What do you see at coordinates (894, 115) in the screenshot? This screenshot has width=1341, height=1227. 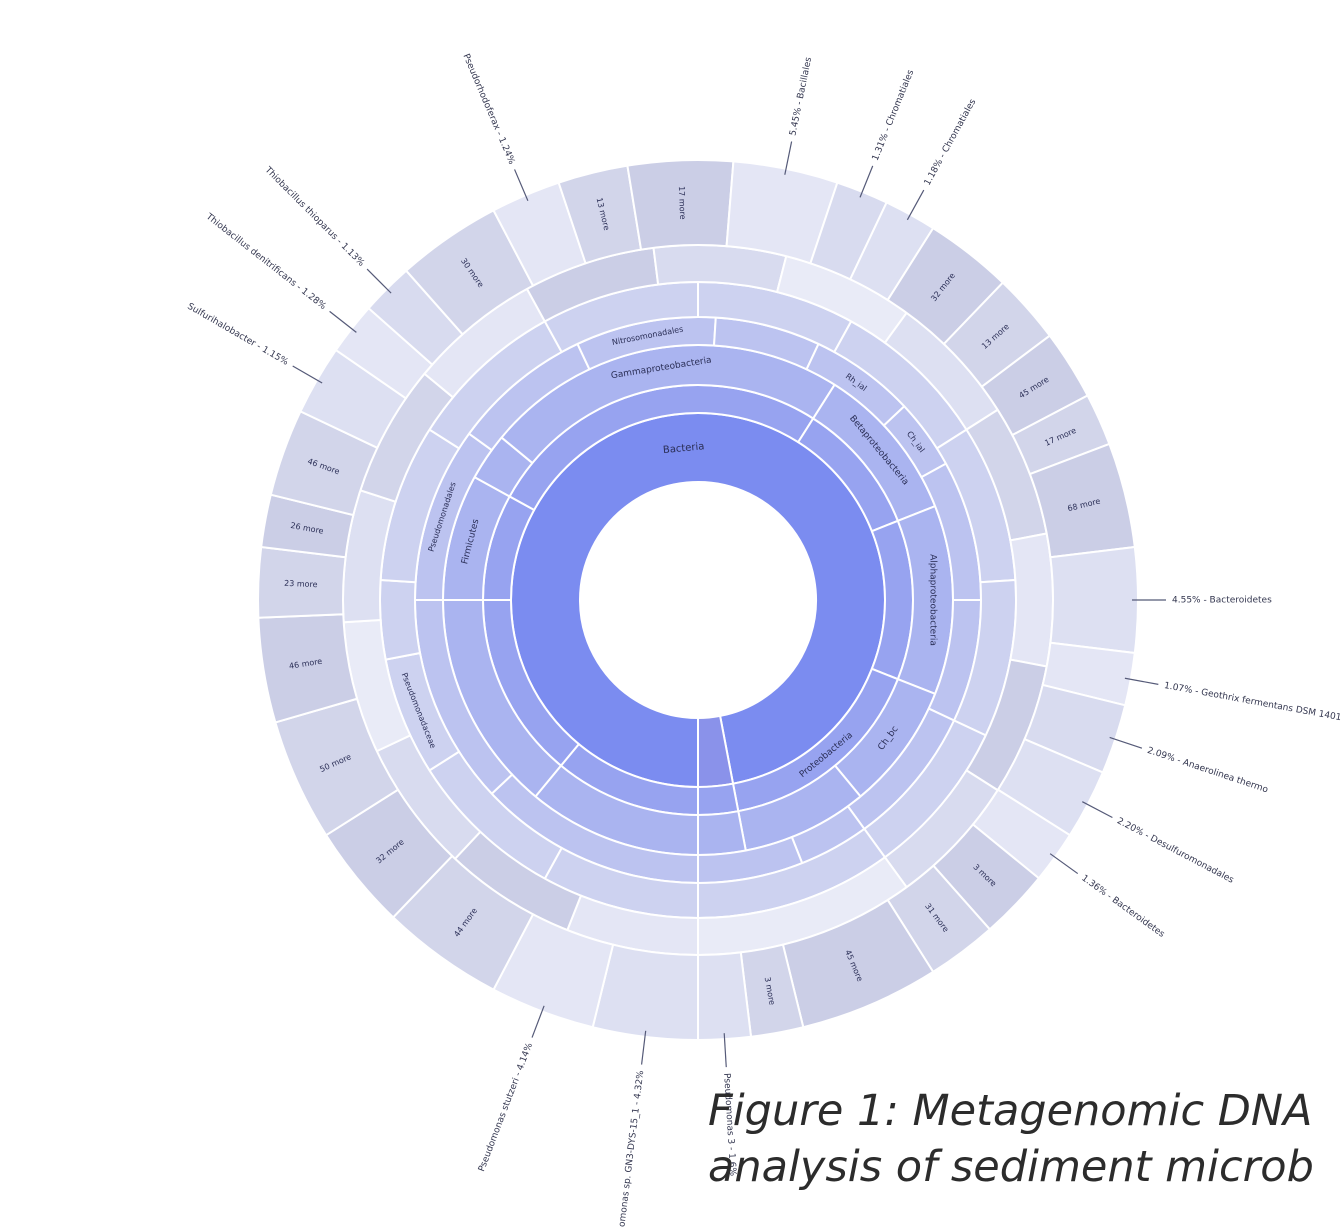 I see `species-label: 1.31% - Chromatiales` at bounding box center [894, 115].